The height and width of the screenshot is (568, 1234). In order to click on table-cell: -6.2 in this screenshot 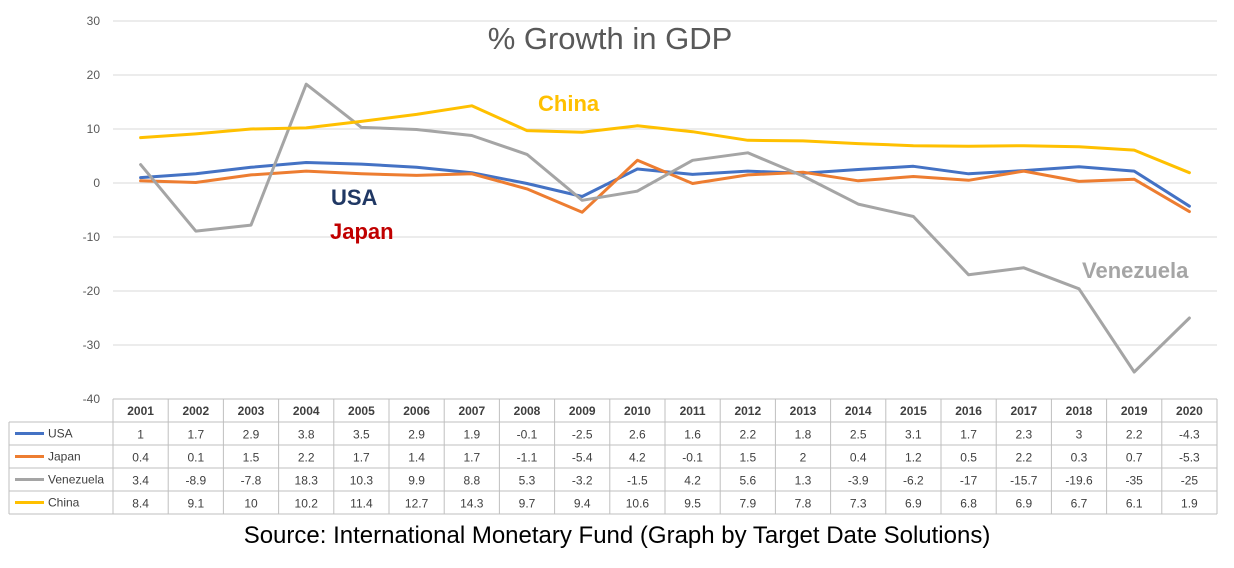, I will do `click(913, 481)`.